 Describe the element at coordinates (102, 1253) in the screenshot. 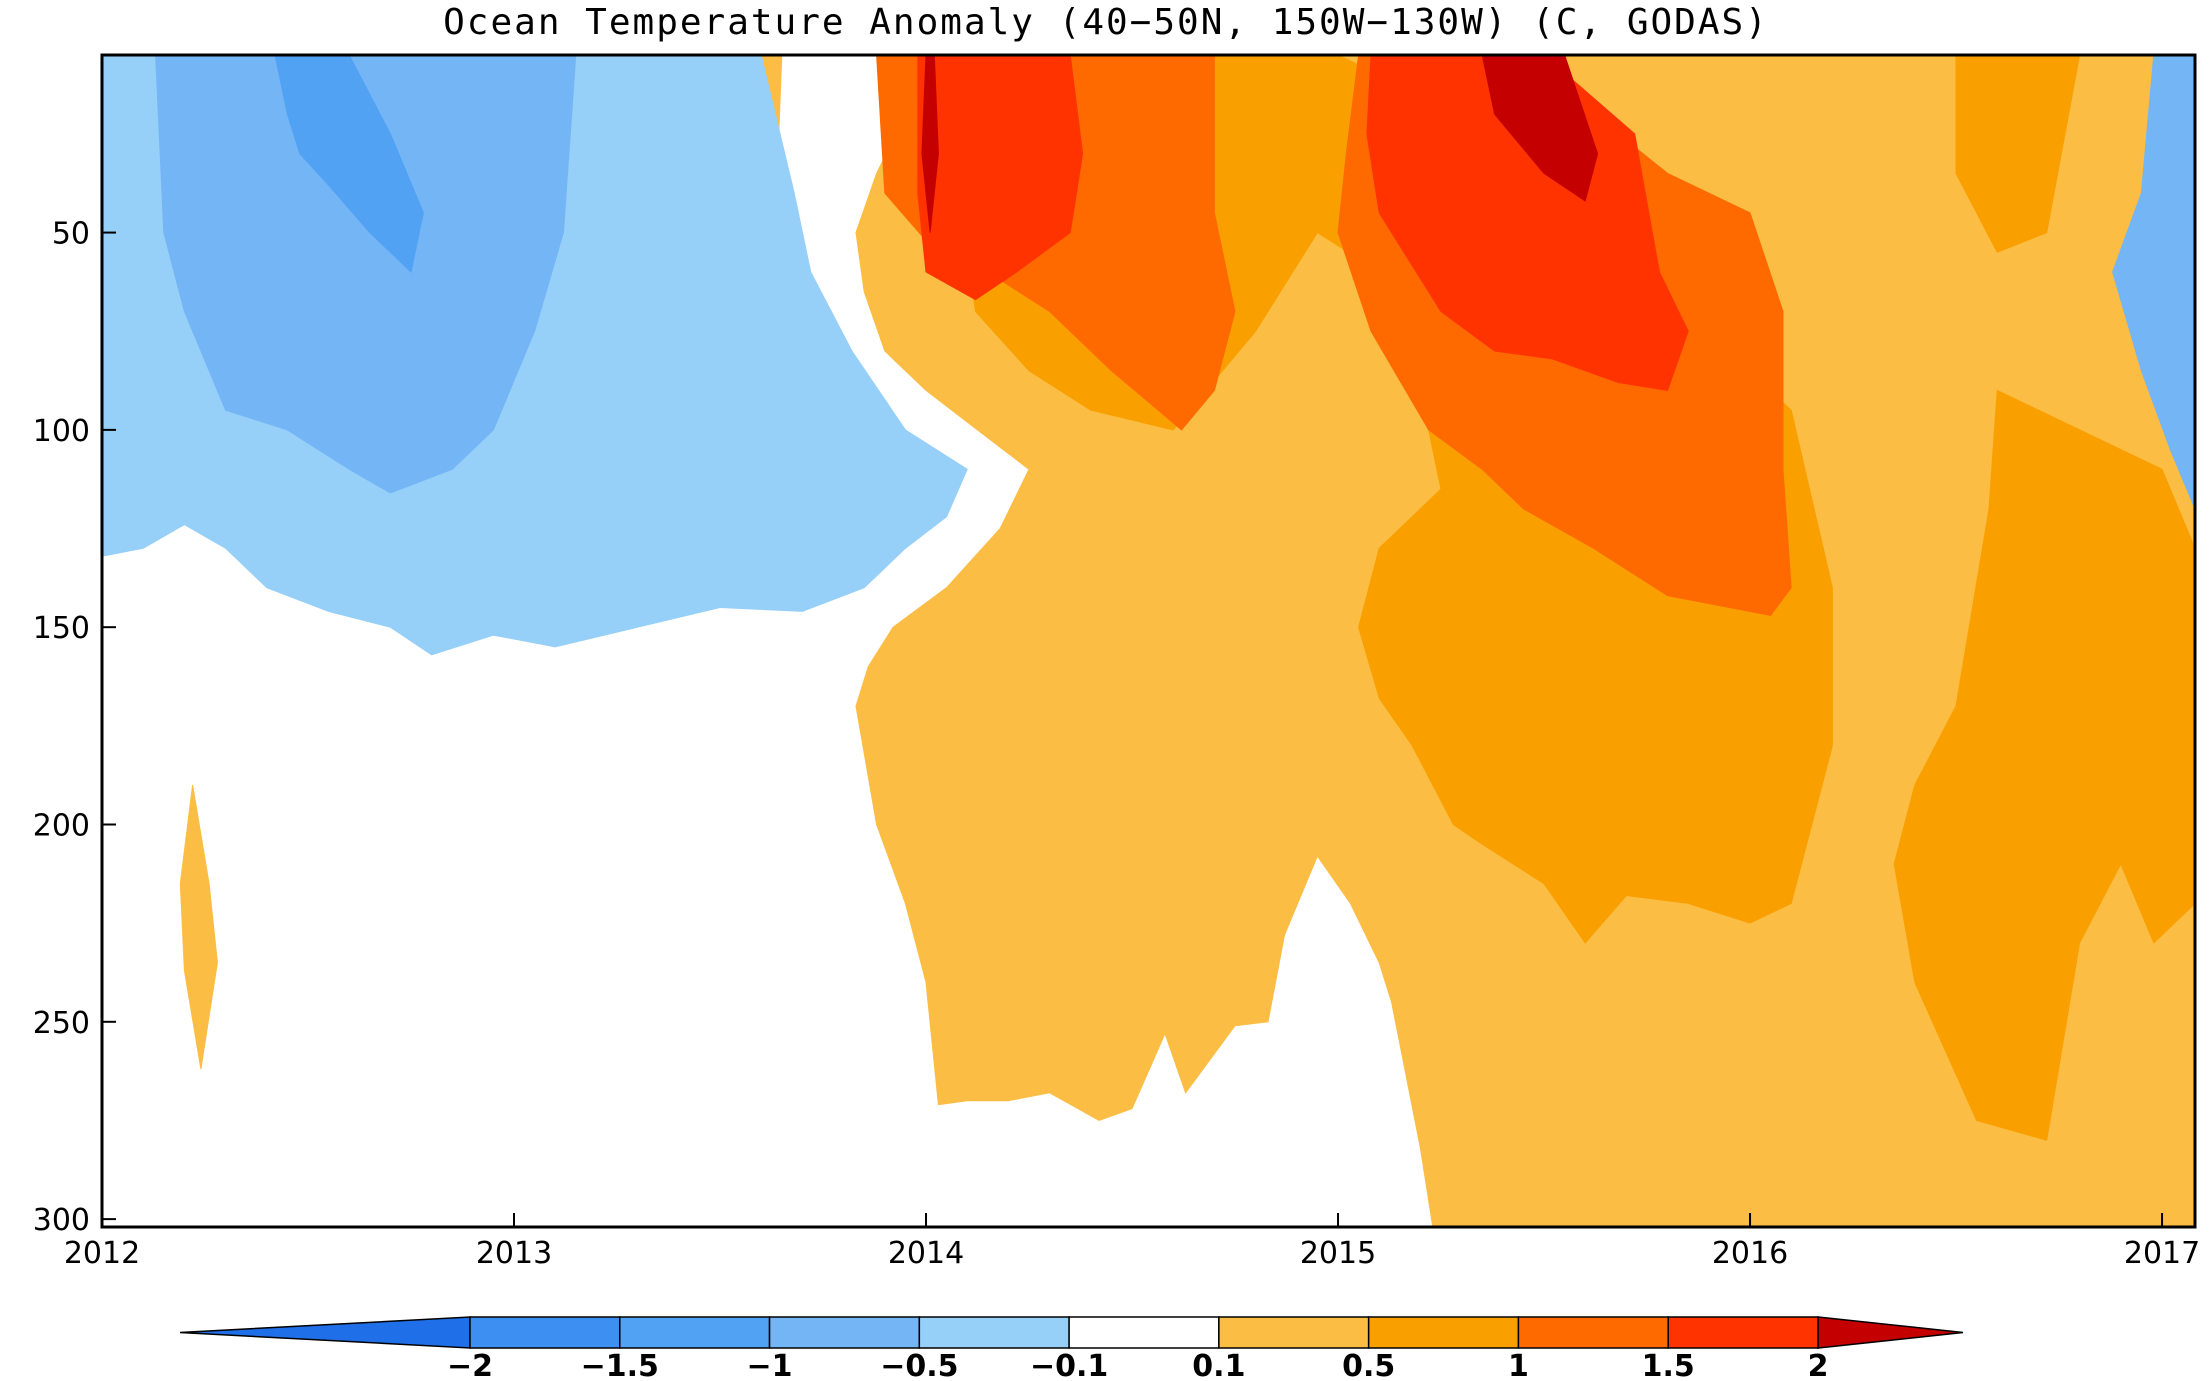

I see `x-tick-label: 2012` at that location.